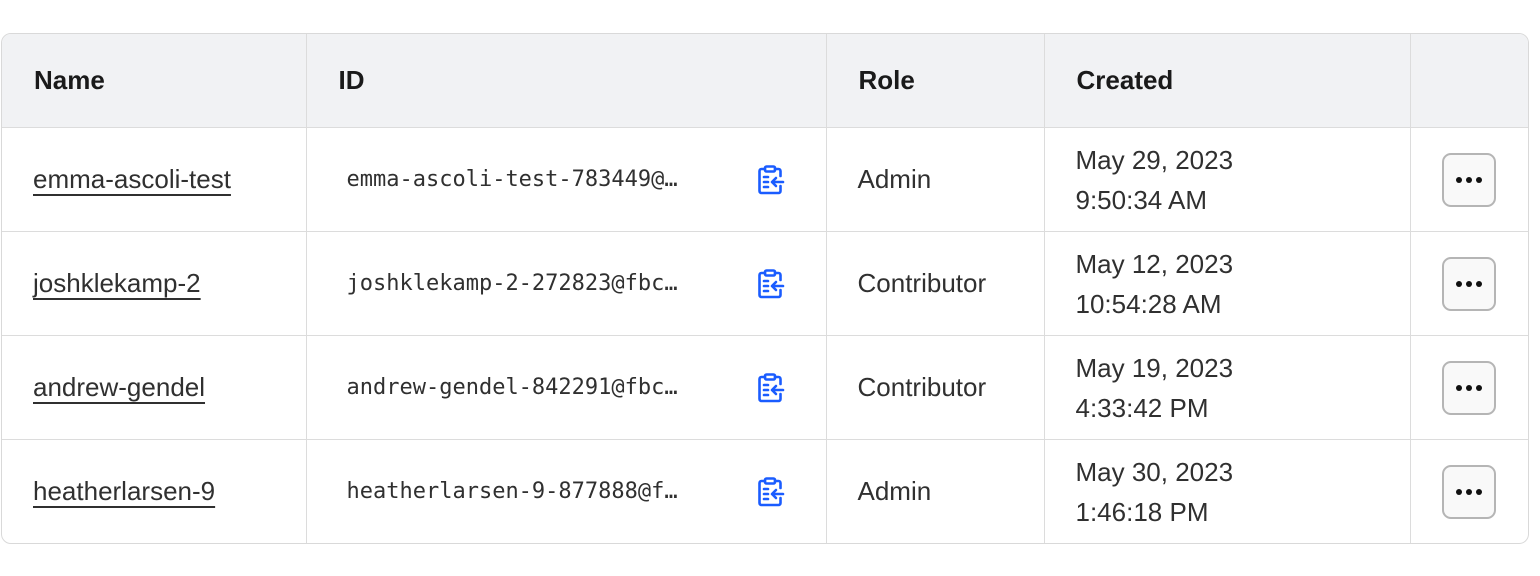 Image resolution: width=1540 pixels, height=576 pixels. What do you see at coordinates (1154, 471) in the screenshot?
I see `created-date: May 30, 2023` at bounding box center [1154, 471].